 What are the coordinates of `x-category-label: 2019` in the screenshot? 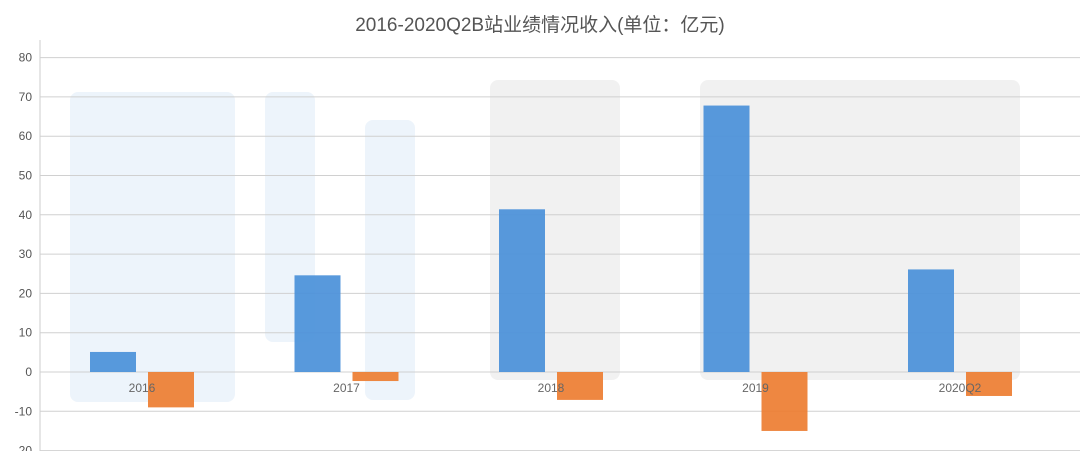 It's located at (755, 388).